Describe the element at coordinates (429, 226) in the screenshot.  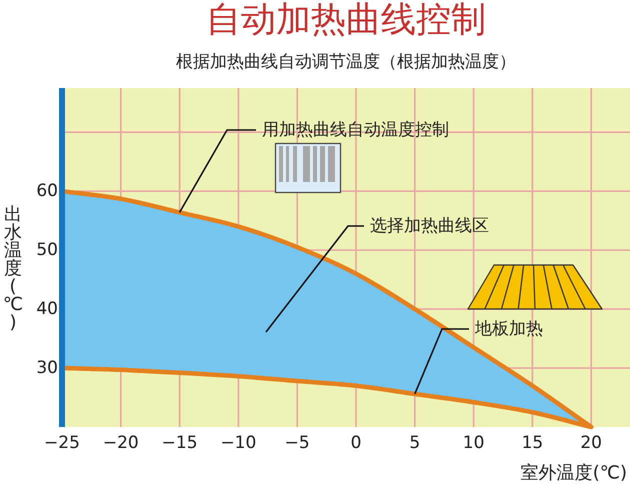
I see `annotation: 选择加热曲线区` at that location.